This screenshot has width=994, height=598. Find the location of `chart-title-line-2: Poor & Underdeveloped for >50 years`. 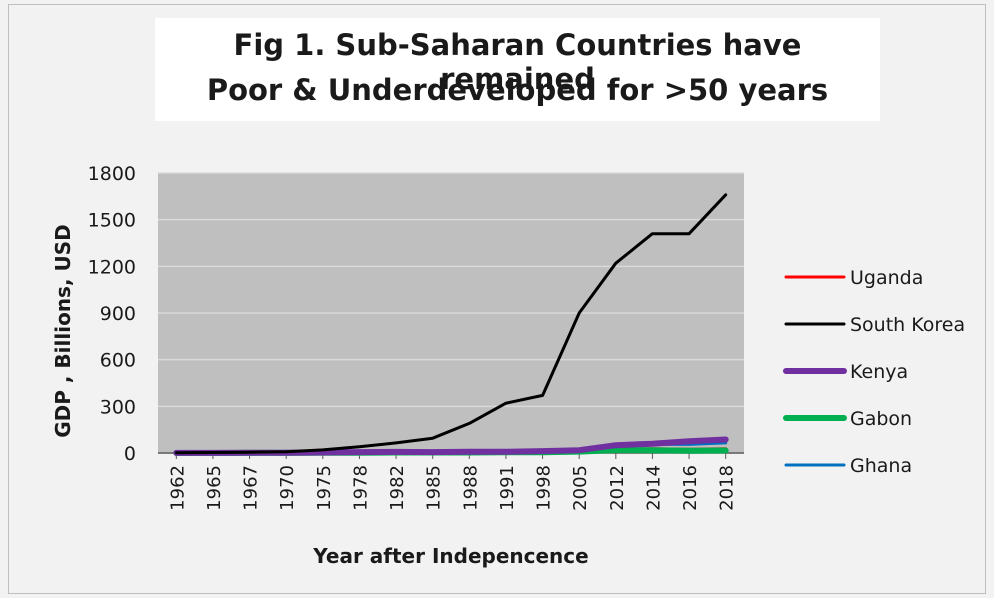

chart-title-line-2: Poor & Underdeveloped for >50 years is located at coordinates (517, 90).